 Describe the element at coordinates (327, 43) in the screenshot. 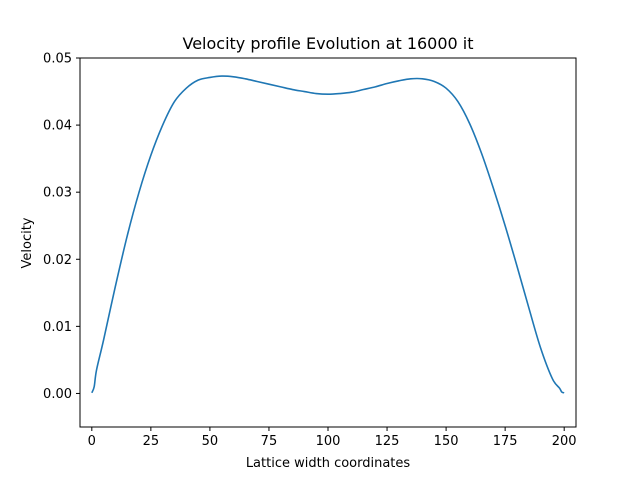

I see `chart-title: Velocity profile Evolution at 16000 it` at that location.